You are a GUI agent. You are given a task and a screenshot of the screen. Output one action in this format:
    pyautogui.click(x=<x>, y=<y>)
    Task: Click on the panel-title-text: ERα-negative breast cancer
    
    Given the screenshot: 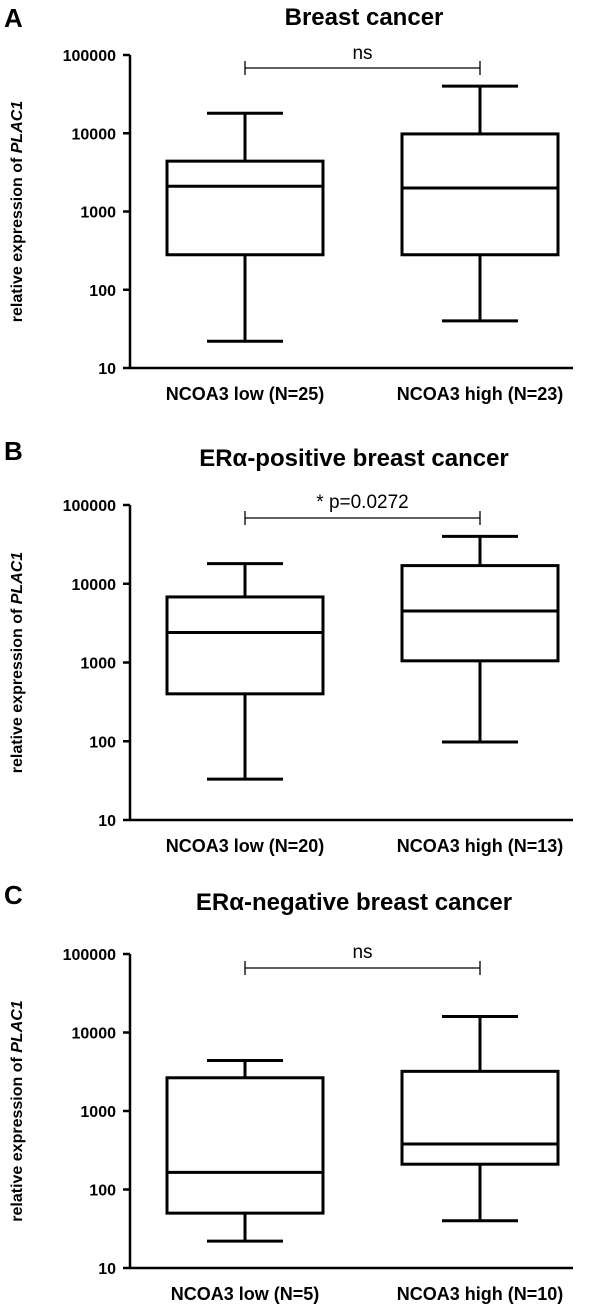 What is the action you would take?
    pyautogui.click(x=354, y=902)
    